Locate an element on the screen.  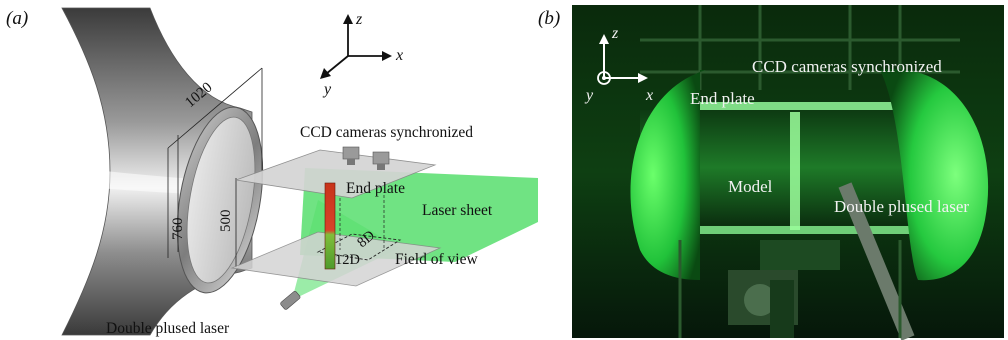
label-laser-a: Double plused laser is located at coordinates (168, 328).